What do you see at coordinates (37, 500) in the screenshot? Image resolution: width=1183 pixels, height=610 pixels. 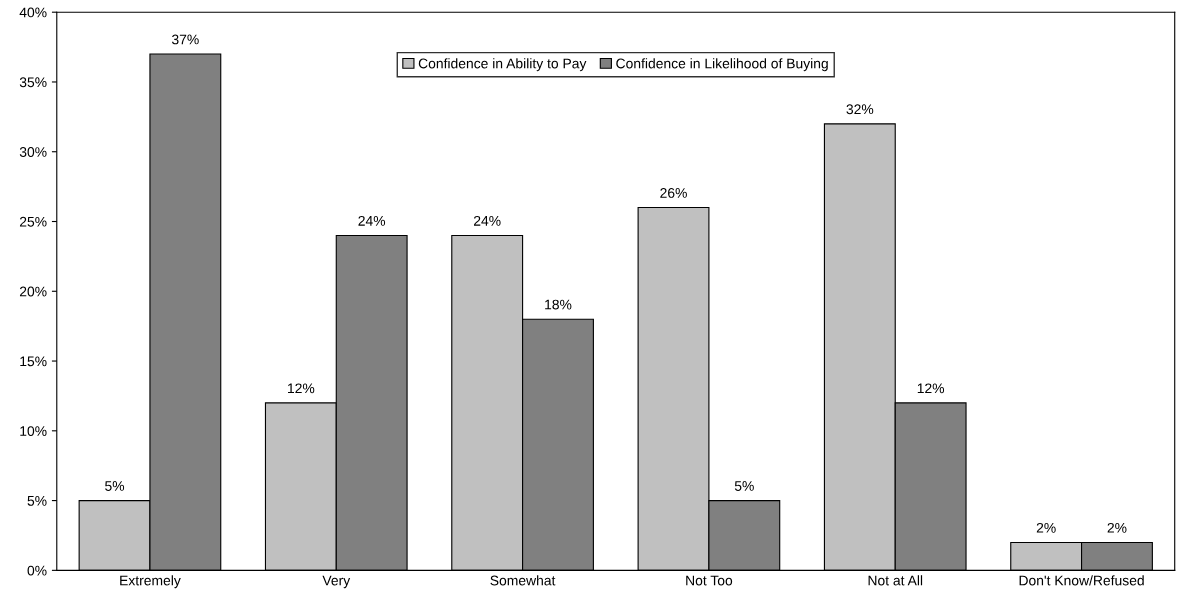 I see `y-tick-label: 5%` at bounding box center [37, 500].